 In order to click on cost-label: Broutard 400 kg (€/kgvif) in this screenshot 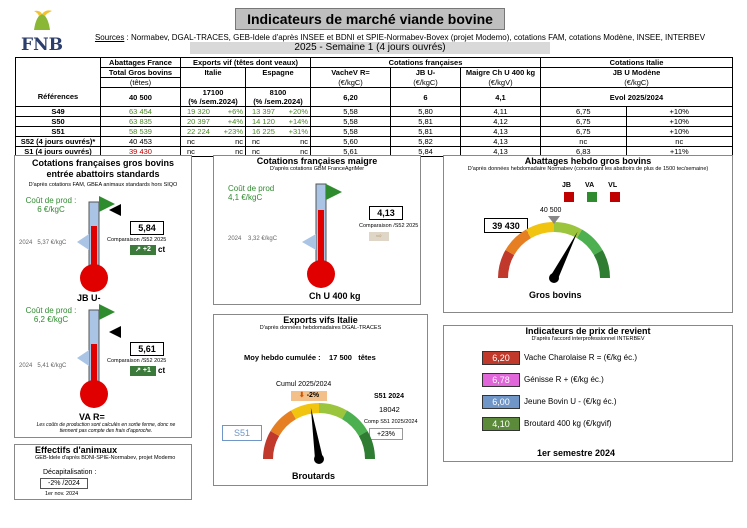, I will do `click(568, 423)`.